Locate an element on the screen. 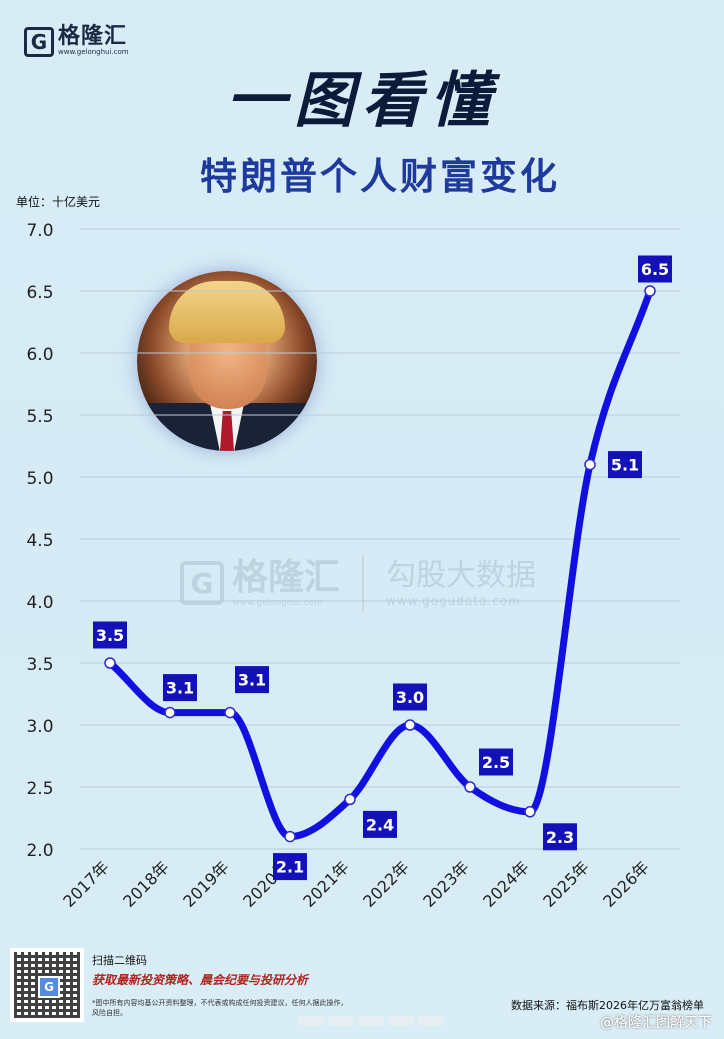 The height and width of the screenshot is (1039, 724). y-tick-label: 2.5 is located at coordinates (39, 789).